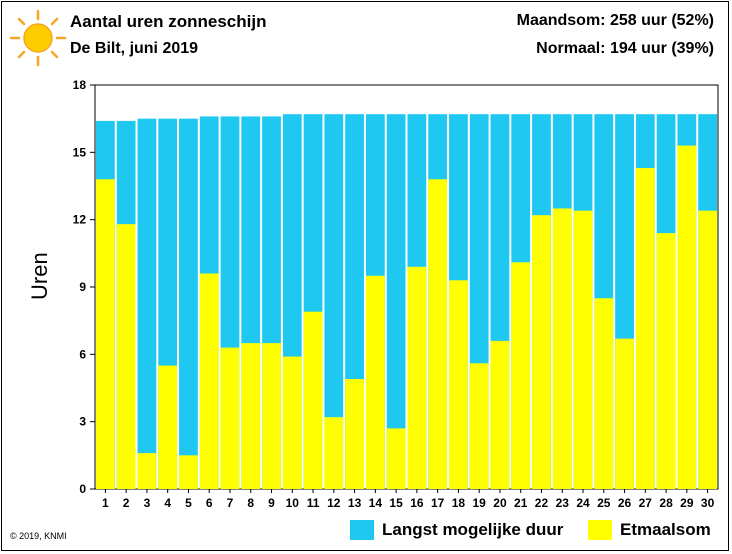  Describe the element at coordinates (147, 503) in the screenshot. I see `x-tick-label: 3` at that location.